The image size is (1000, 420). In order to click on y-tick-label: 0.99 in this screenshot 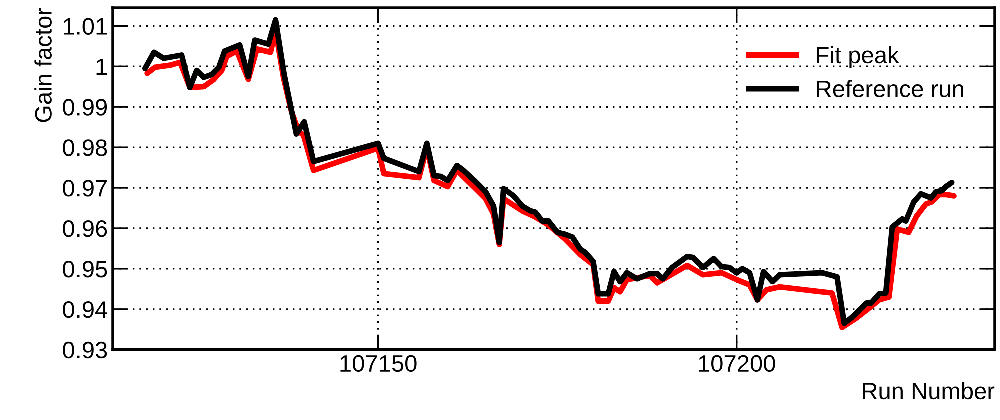, I will do `click(85, 107)`.